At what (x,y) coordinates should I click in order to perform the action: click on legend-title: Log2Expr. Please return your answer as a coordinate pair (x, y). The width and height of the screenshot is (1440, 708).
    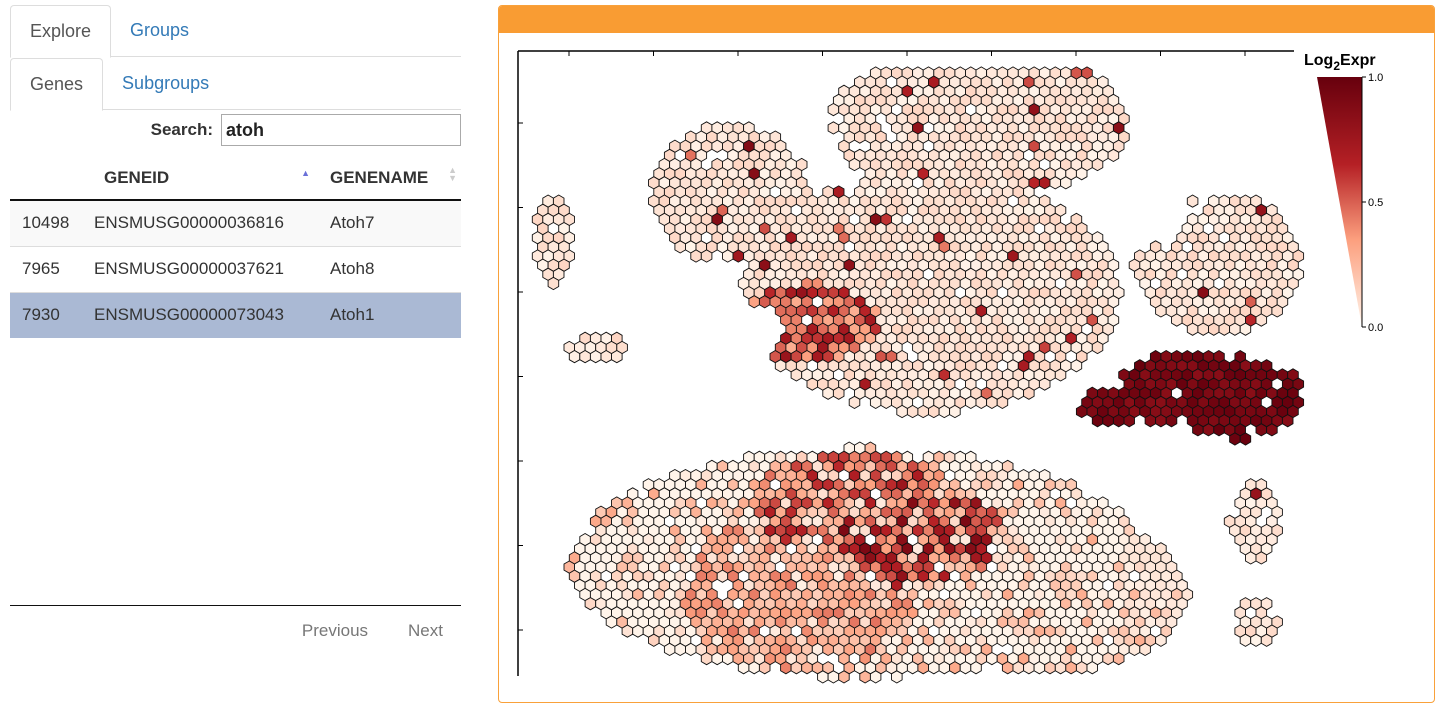
    Looking at the image, I should click on (1340, 62).